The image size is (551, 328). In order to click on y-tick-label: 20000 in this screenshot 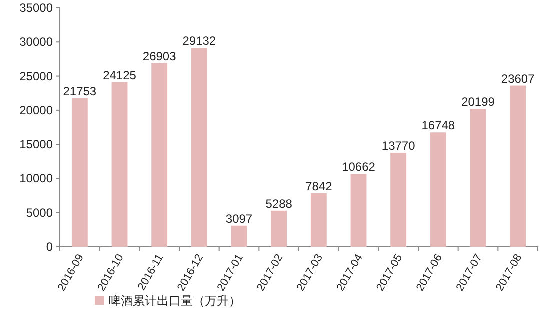, I will do `click(37, 110)`.